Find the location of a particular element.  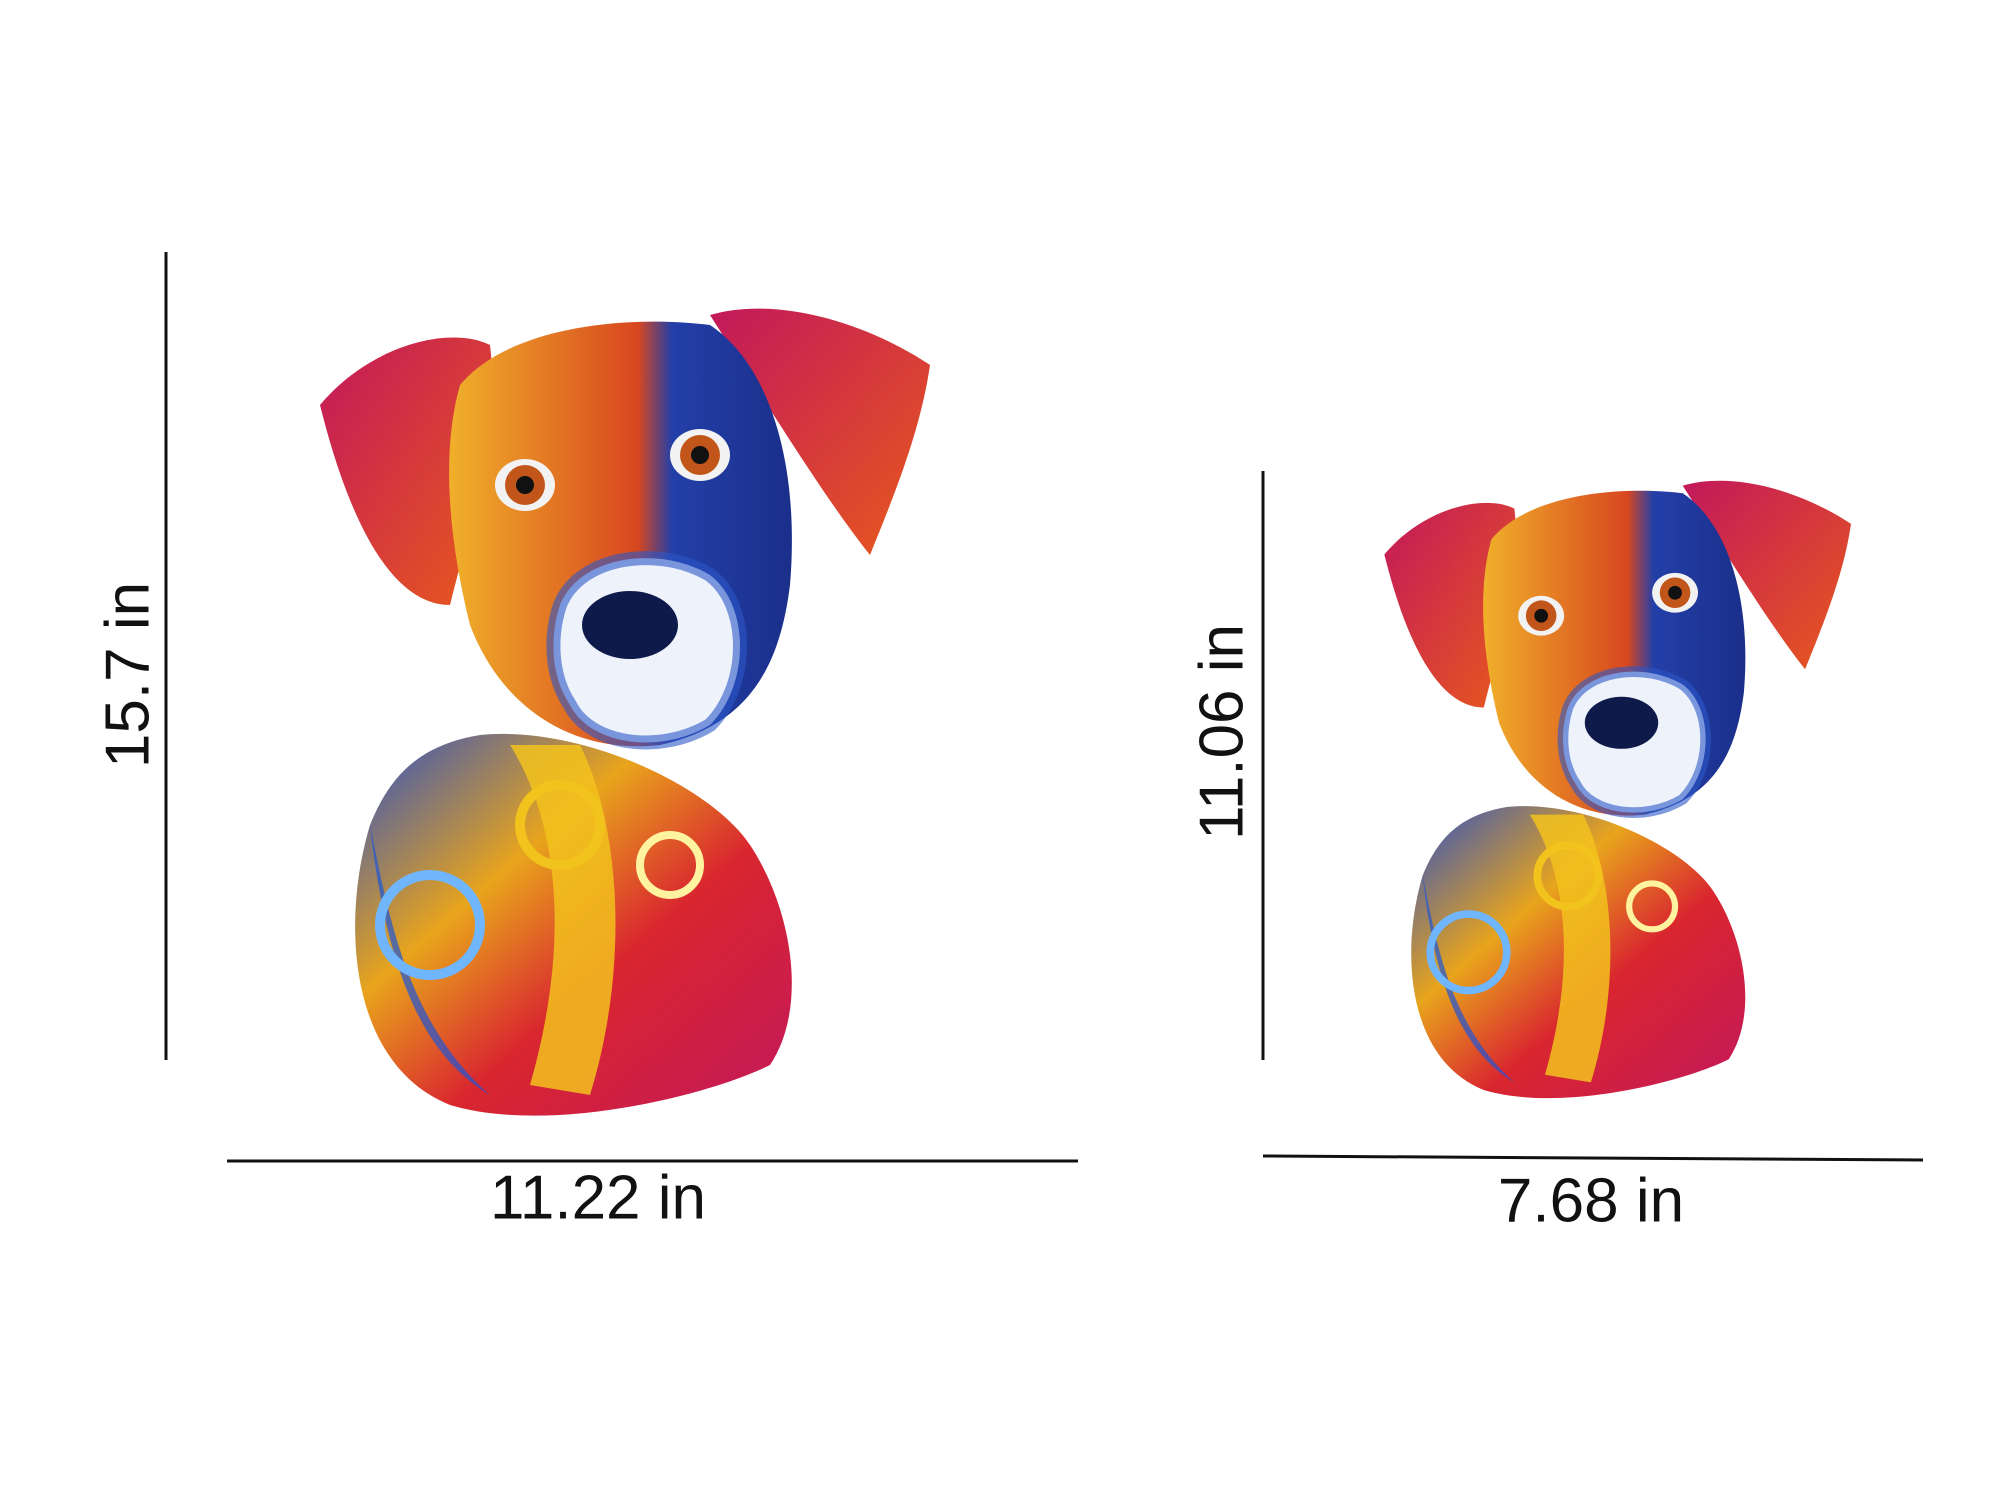

height-label: 11.06 in is located at coordinates (1221, 732).